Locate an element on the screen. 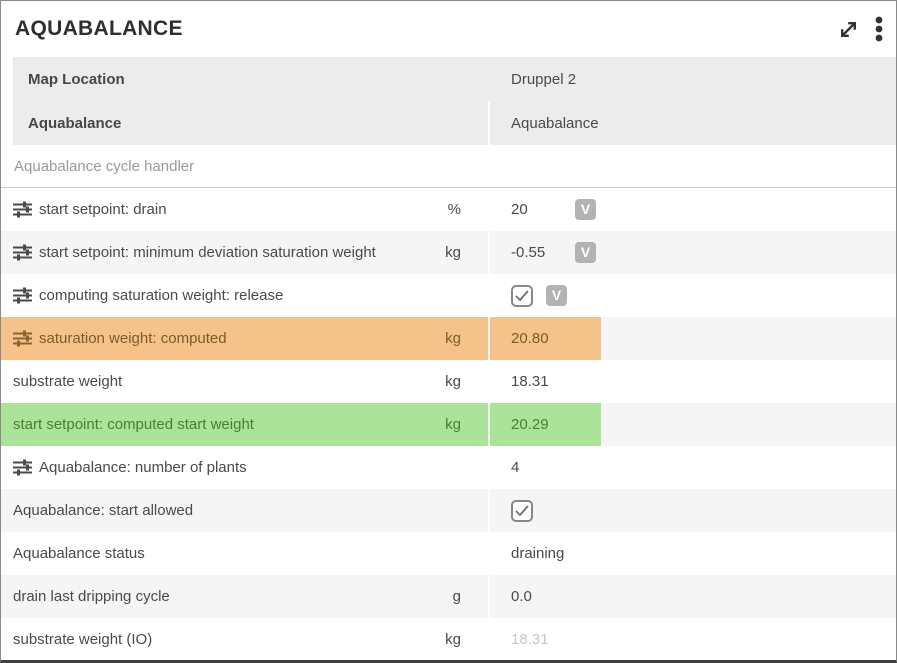 The image size is (897, 663). expand-icon is located at coordinates (848, 29).